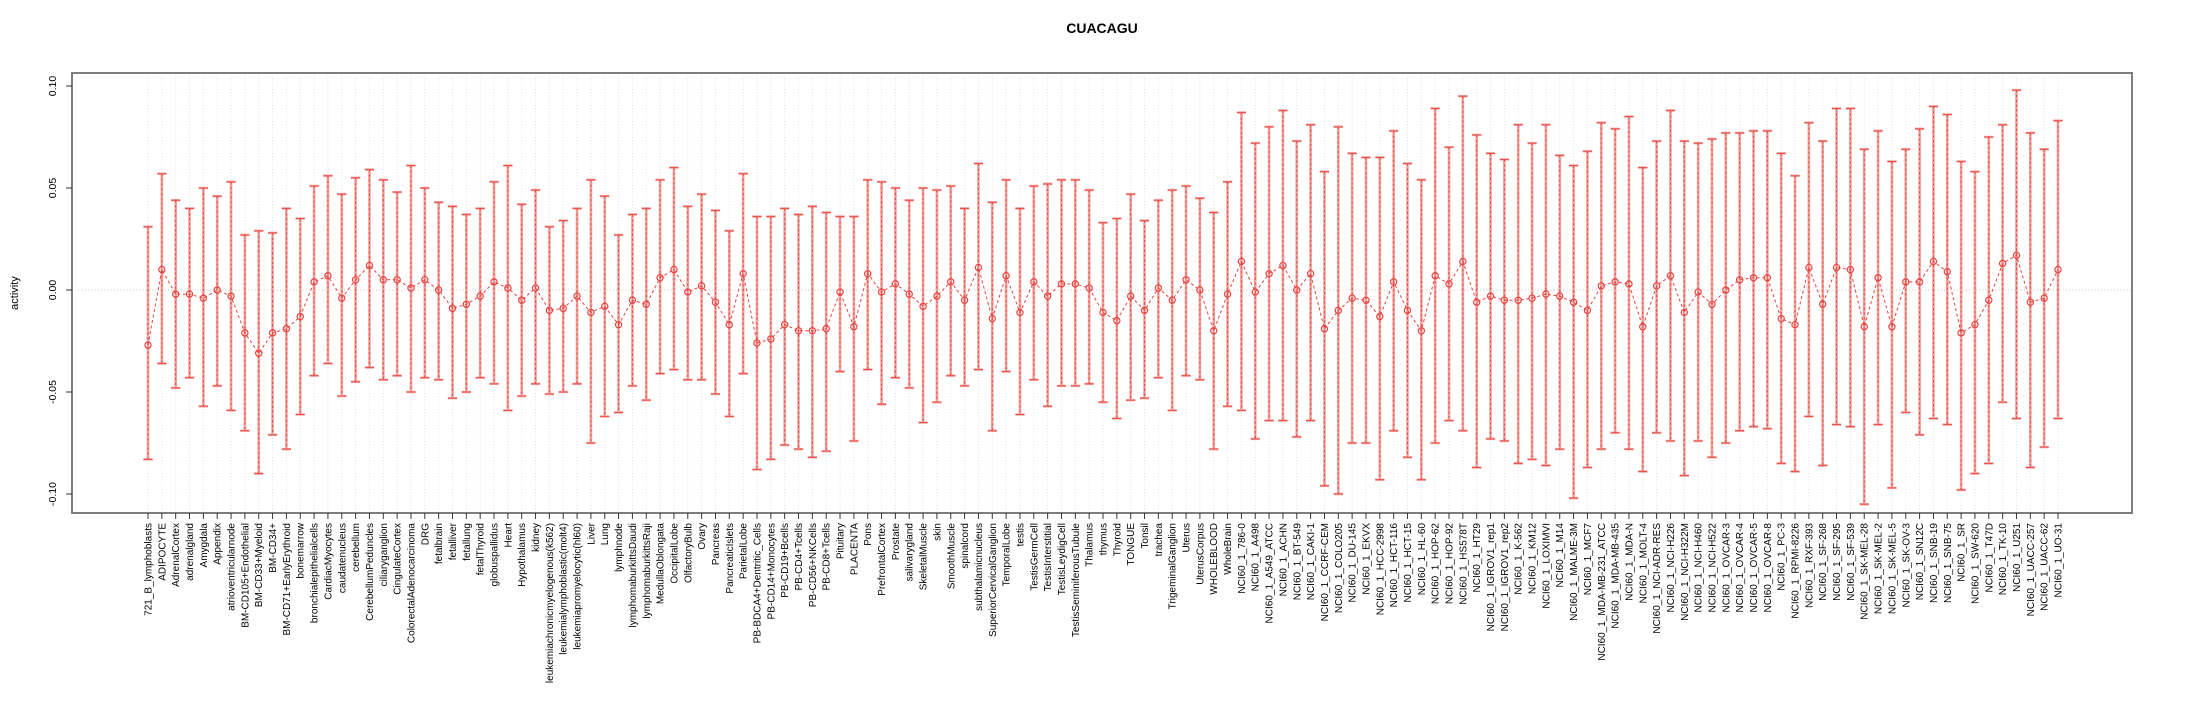  Describe the element at coordinates (2017, 557) in the screenshot. I see `x-axis-label: NCI60_1_U251` at that location.